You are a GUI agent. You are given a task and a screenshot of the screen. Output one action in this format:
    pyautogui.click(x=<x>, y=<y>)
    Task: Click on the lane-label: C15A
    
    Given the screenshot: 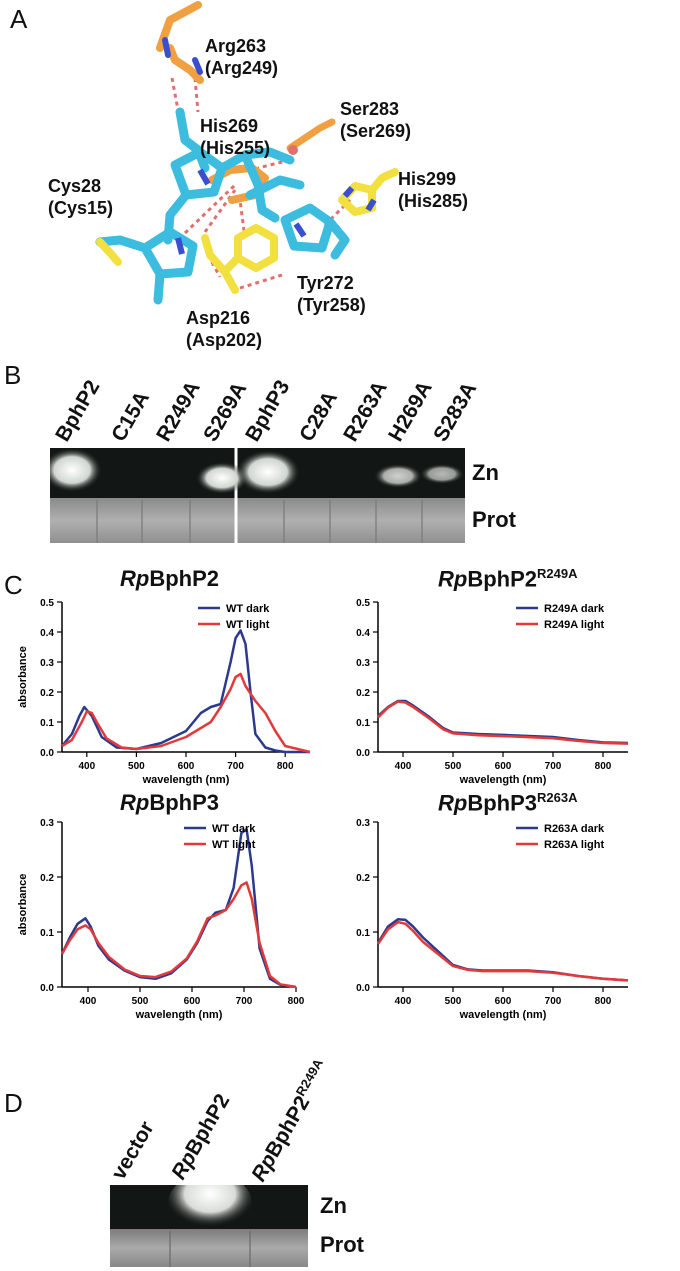 What is the action you would take?
    pyautogui.click(x=130, y=416)
    